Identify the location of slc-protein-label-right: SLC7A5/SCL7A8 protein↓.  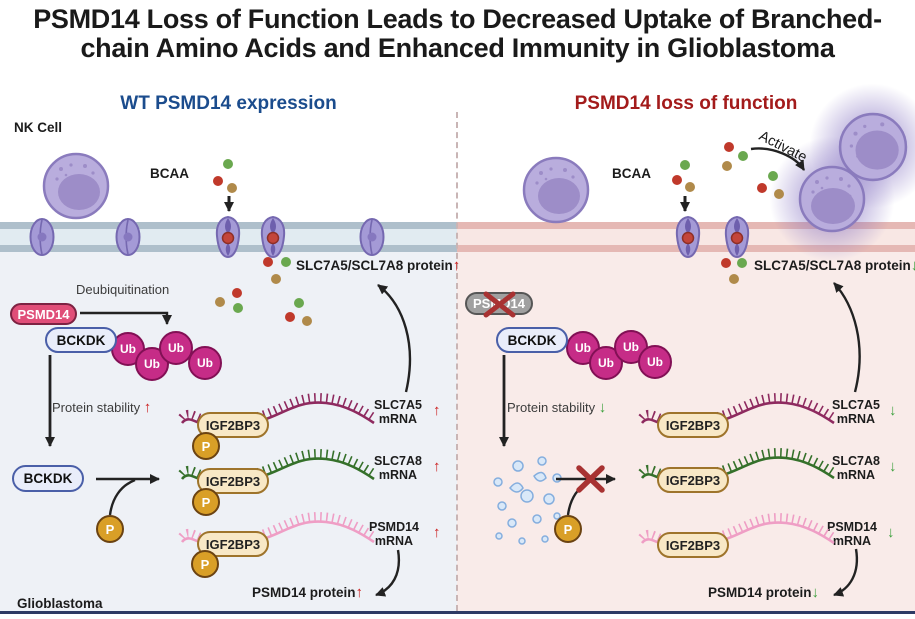
(834, 265).